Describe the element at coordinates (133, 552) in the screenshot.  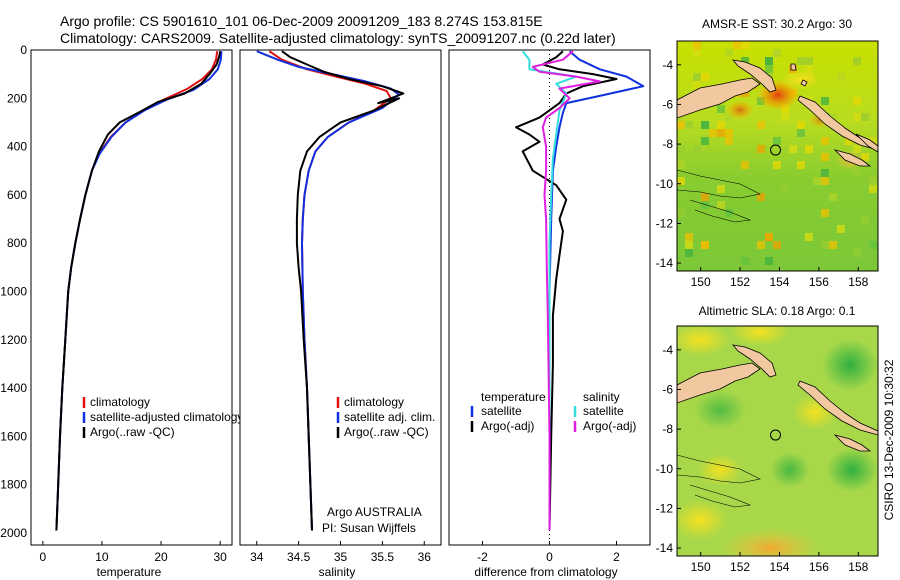
I see `temperature-xticks: 0 10 20 30` at that location.